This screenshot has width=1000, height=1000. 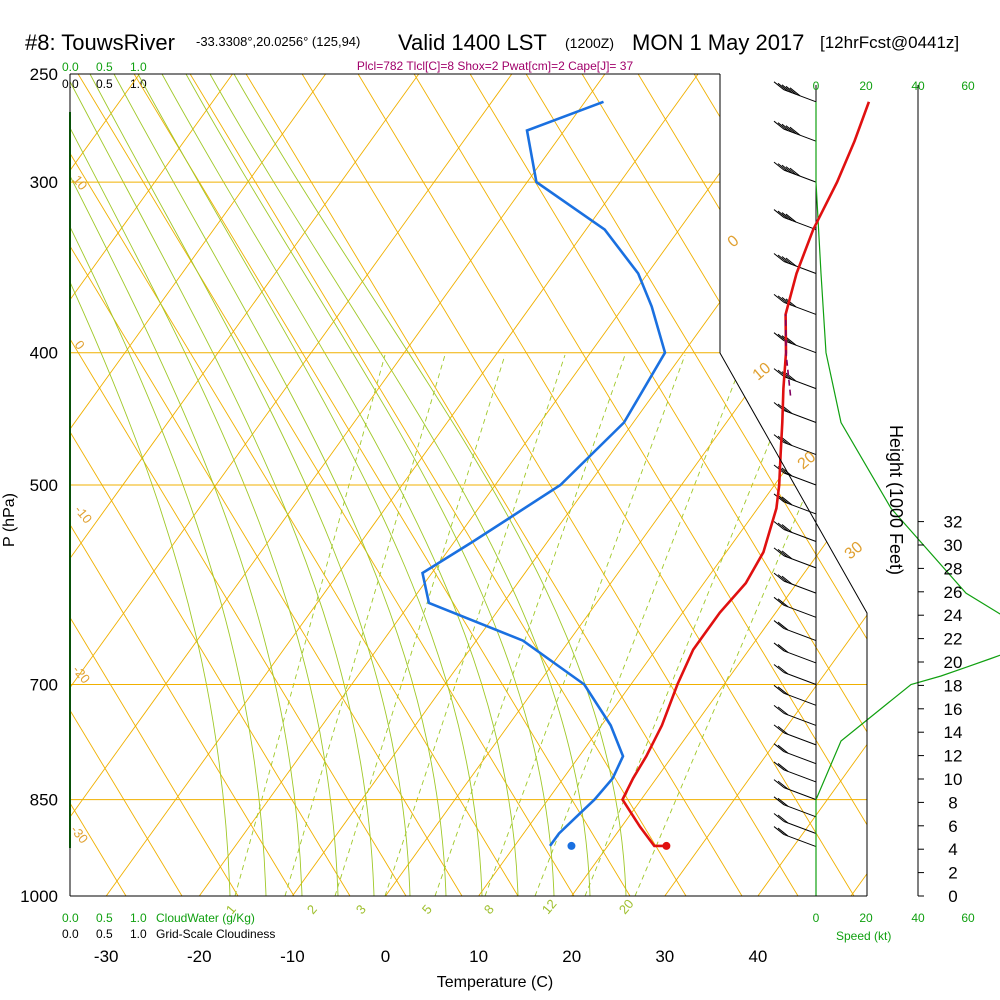 I want to click on speed-tick: 40, so click(x=918, y=86).